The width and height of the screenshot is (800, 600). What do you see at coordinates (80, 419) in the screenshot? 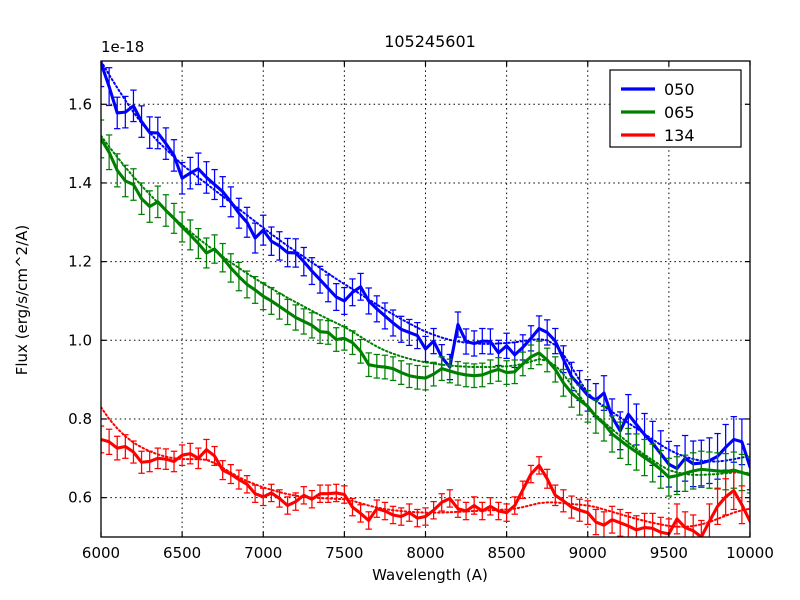
I see `y-tick-label: 0.8` at bounding box center [80, 419].